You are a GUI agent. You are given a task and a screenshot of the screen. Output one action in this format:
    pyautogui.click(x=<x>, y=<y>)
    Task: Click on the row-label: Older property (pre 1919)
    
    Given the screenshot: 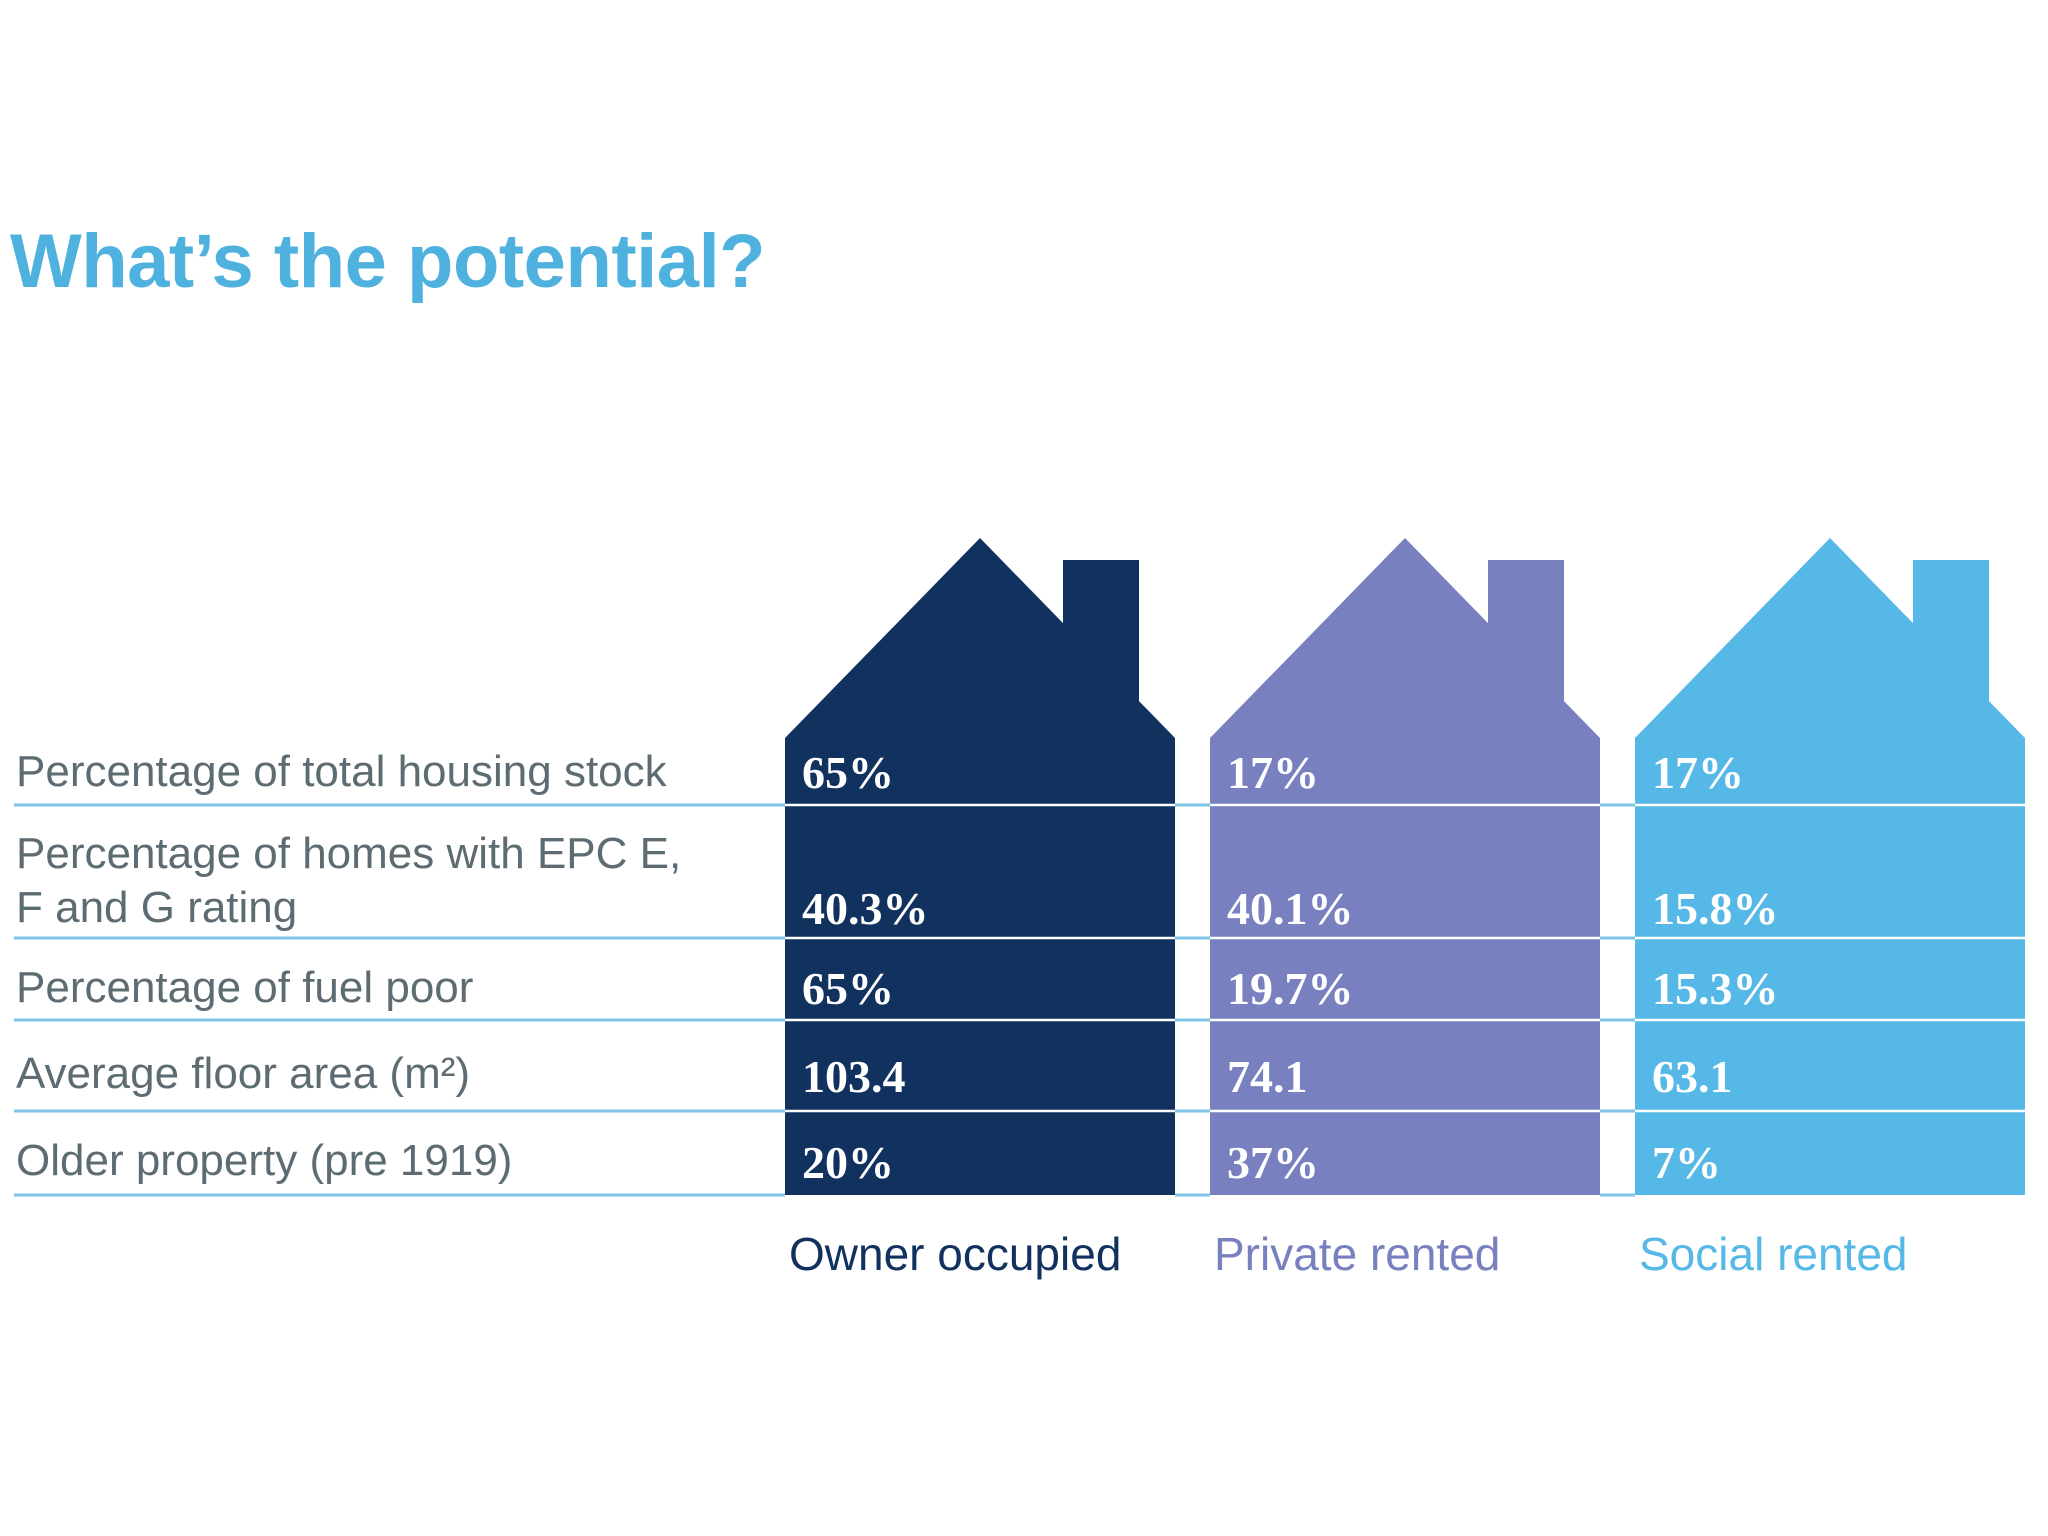 What is the action you would take?
    pyautogui.click(x=264, y=1160)
    